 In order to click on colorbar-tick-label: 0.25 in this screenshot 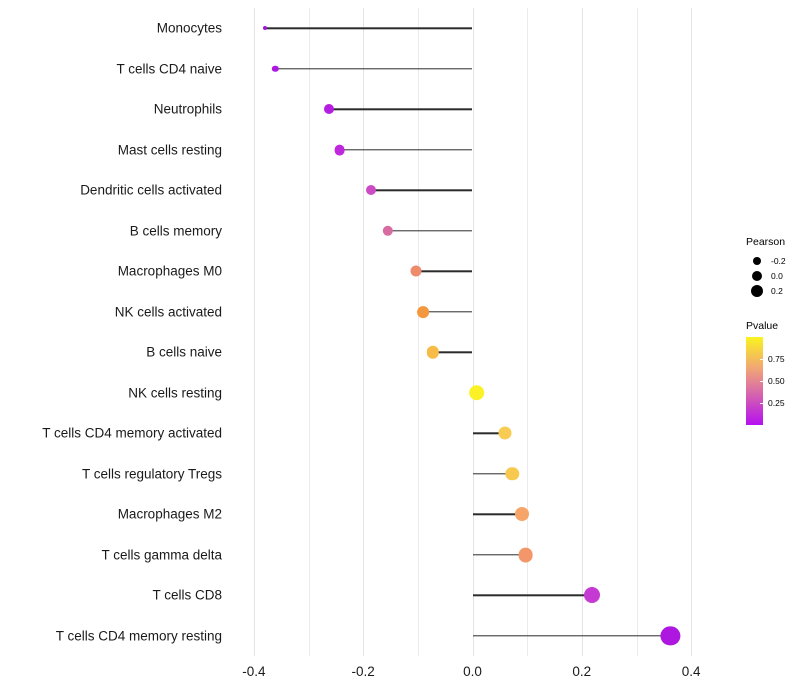, I will do `click(776, 403)`.